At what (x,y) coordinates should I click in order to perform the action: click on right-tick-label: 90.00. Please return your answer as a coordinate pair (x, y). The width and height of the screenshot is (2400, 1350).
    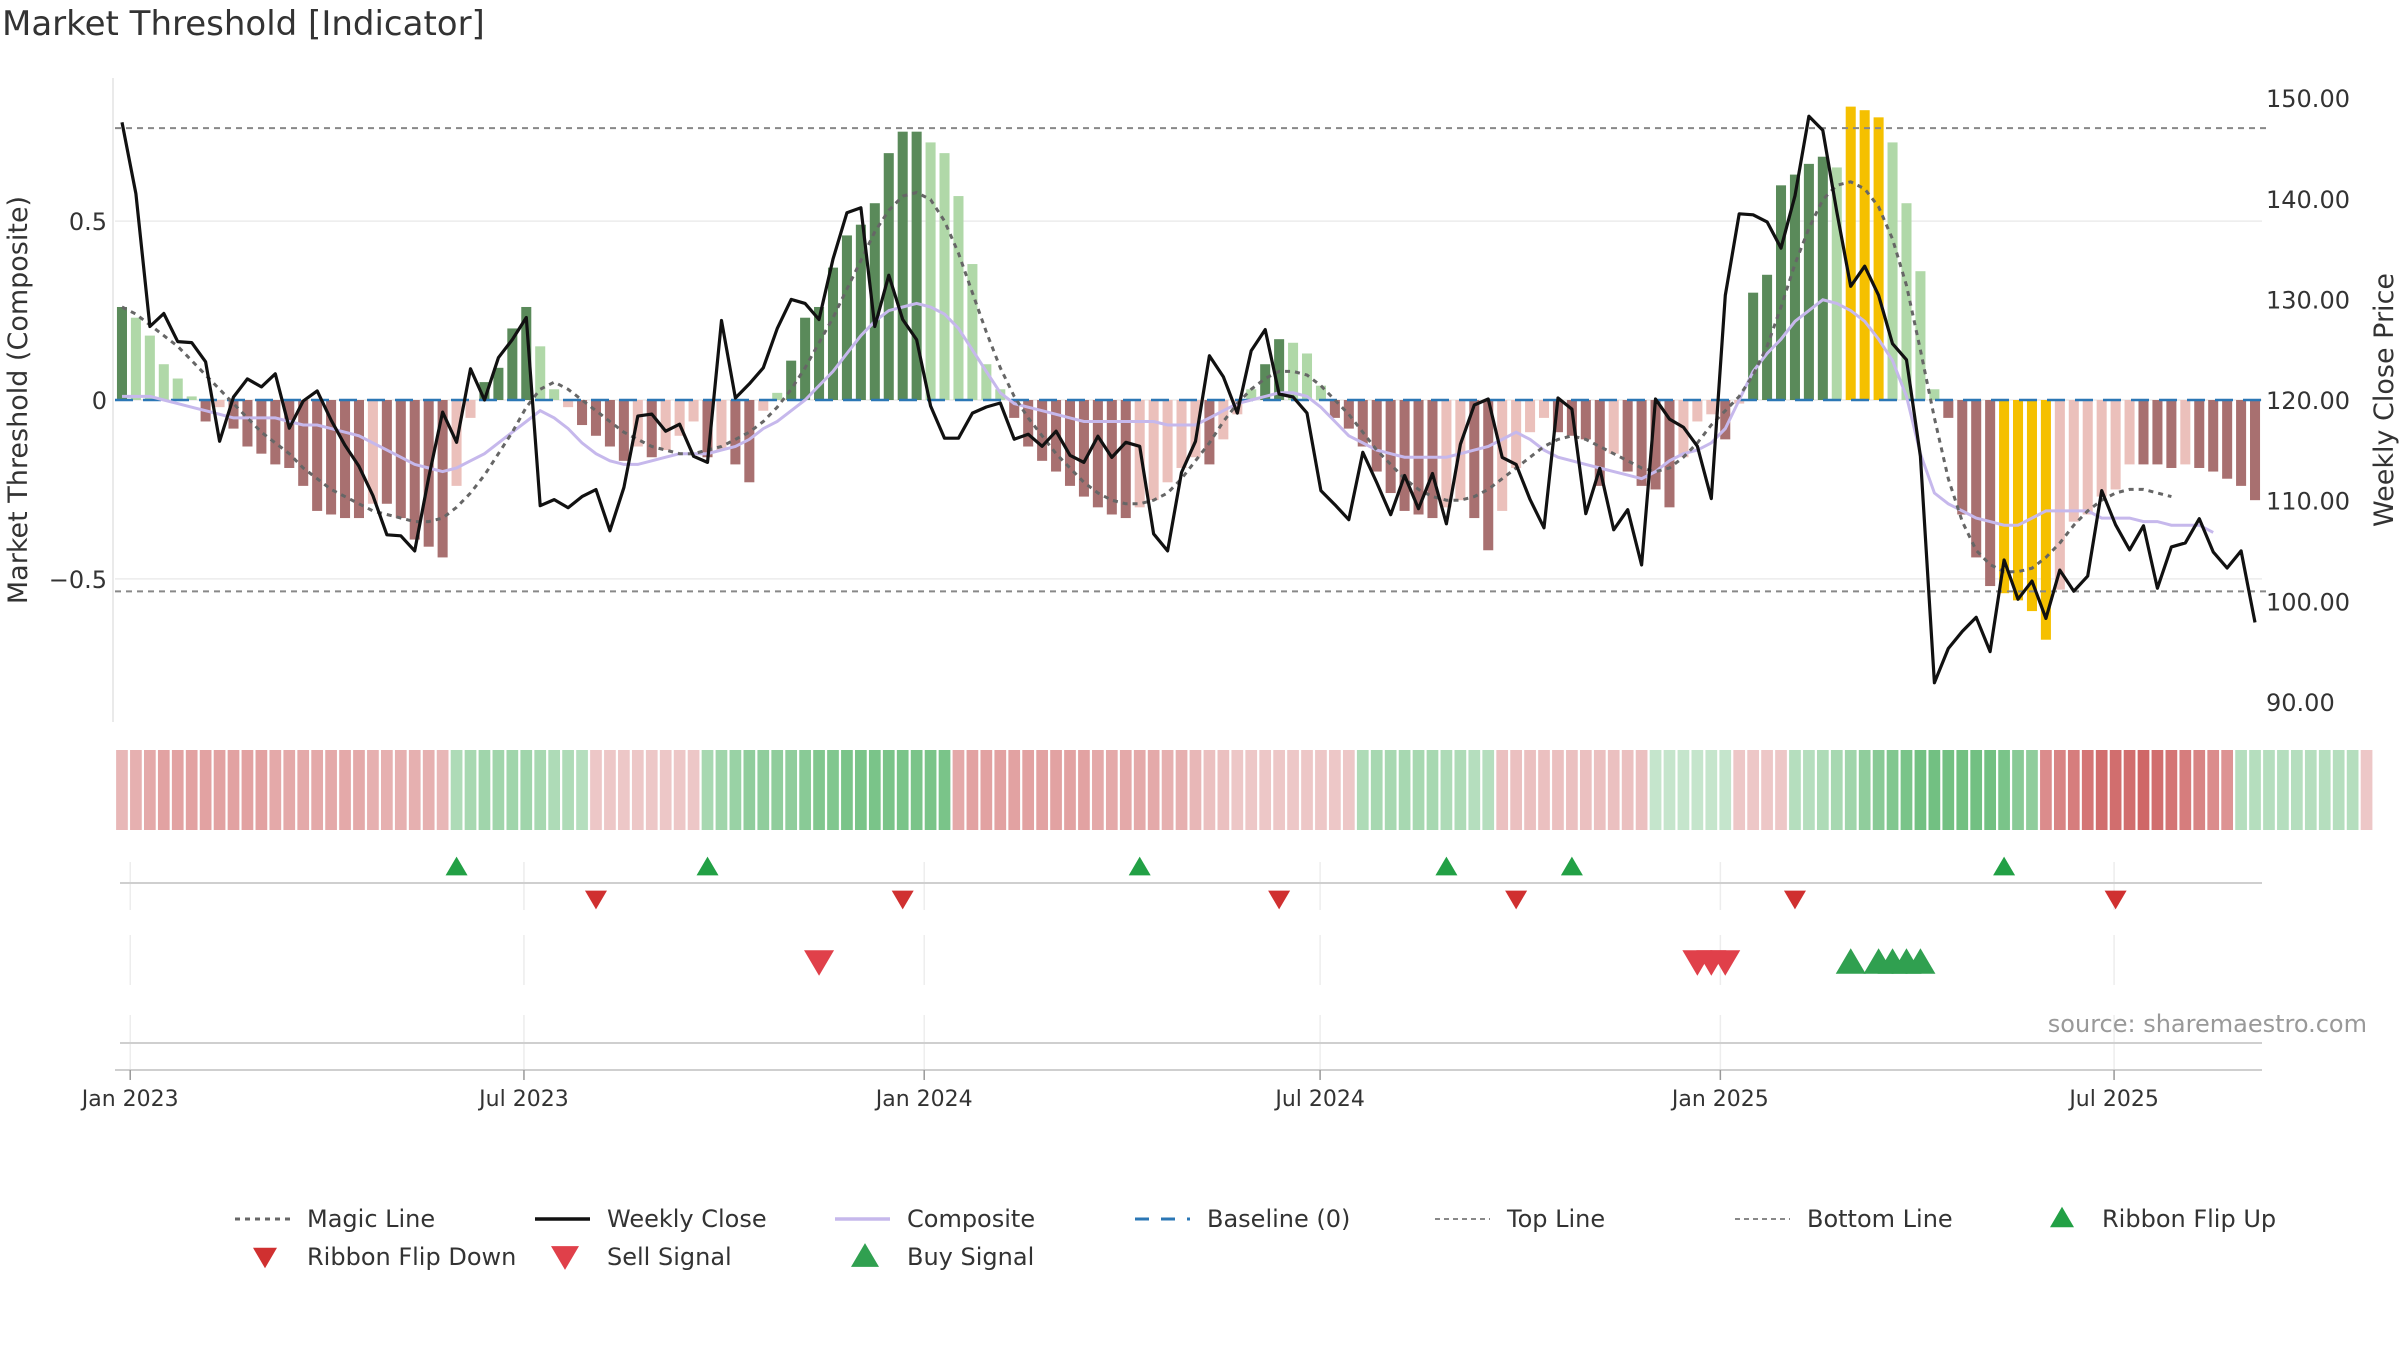
    Looking at the image, I should click on (2300, 703).